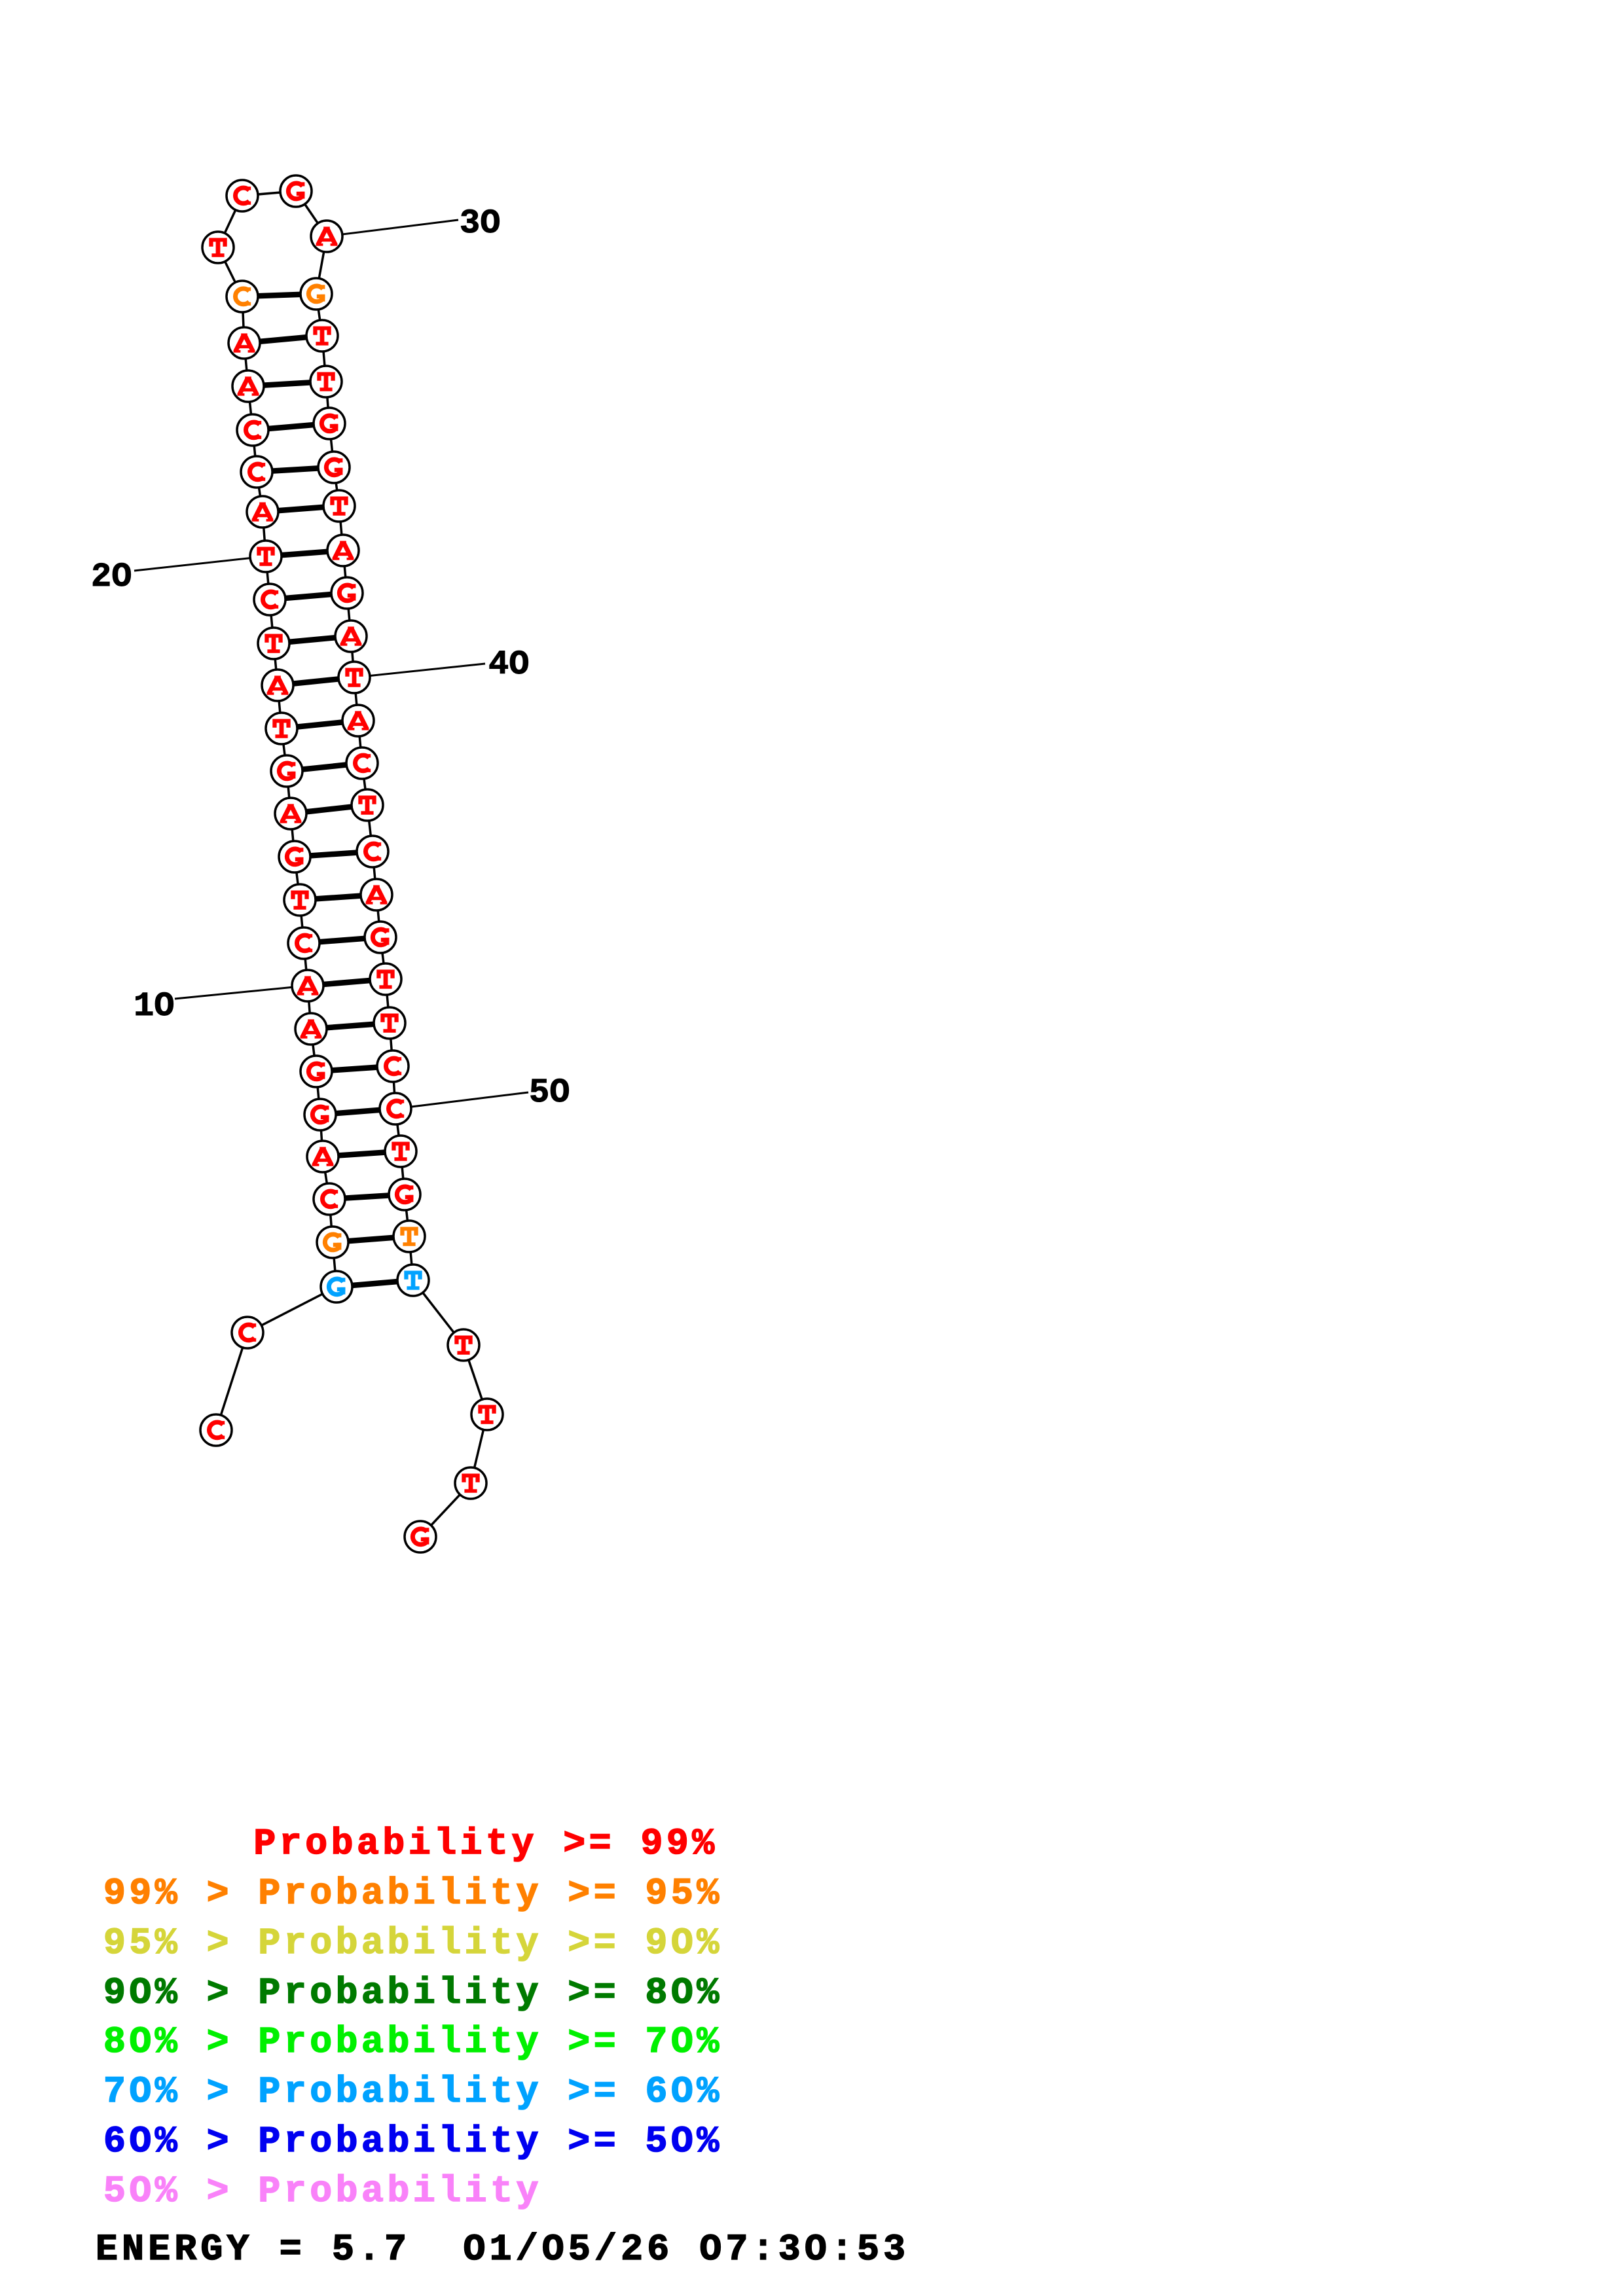 The image size is (1623, 2296). I want to click on svg-text: 4O, so click(508, 664).